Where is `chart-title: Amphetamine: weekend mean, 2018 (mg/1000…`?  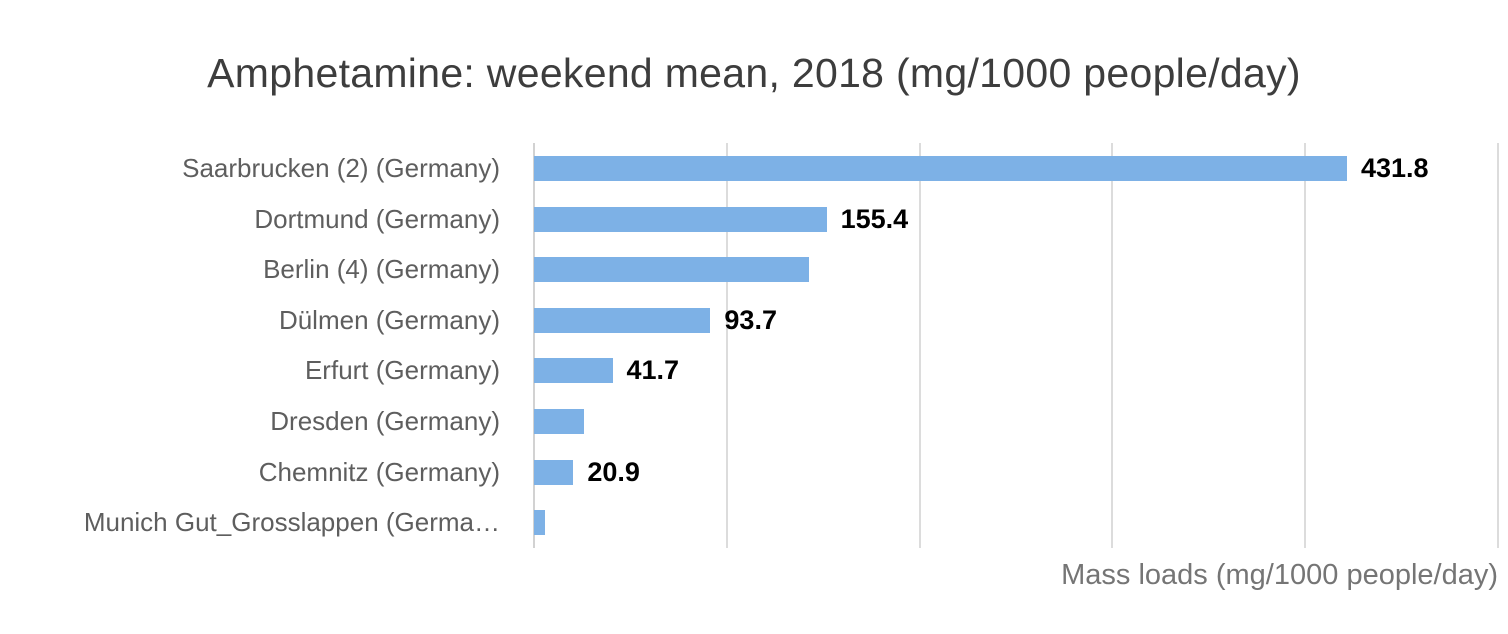 chart-title: Amphetamine: weekend mean, 2018 (mg/1000… is located at coordinates (754, 73).